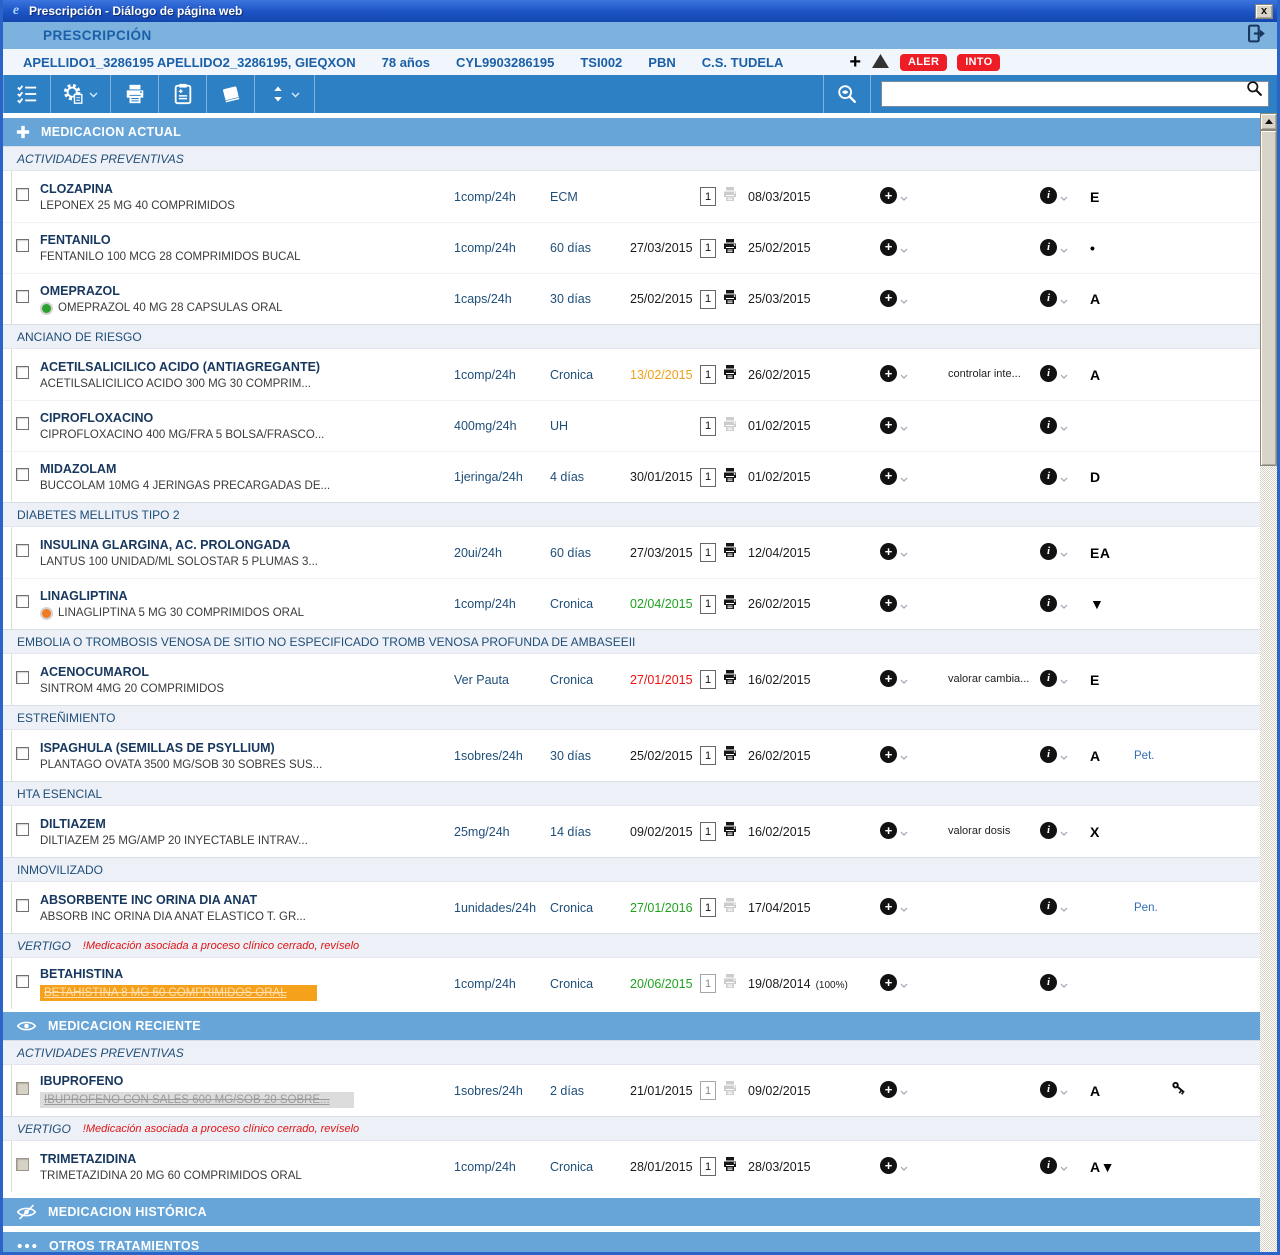  Describe the element at coordinates (97, 418) in the screenshot. I see `medication-name: CIPROFLOXACINO` at that location.